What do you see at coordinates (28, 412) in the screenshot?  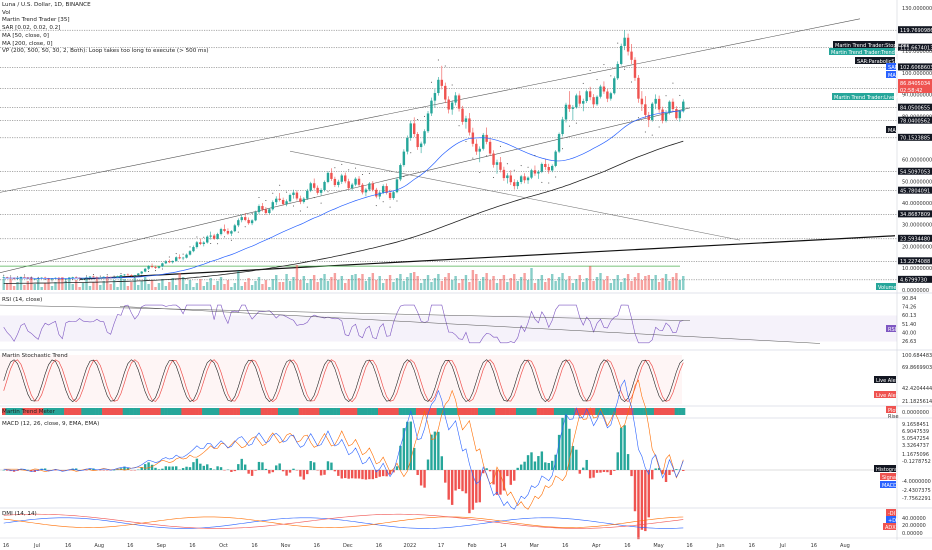 I see `meter-legend: Martin Trend Meter` at bounding box center [28, 412].